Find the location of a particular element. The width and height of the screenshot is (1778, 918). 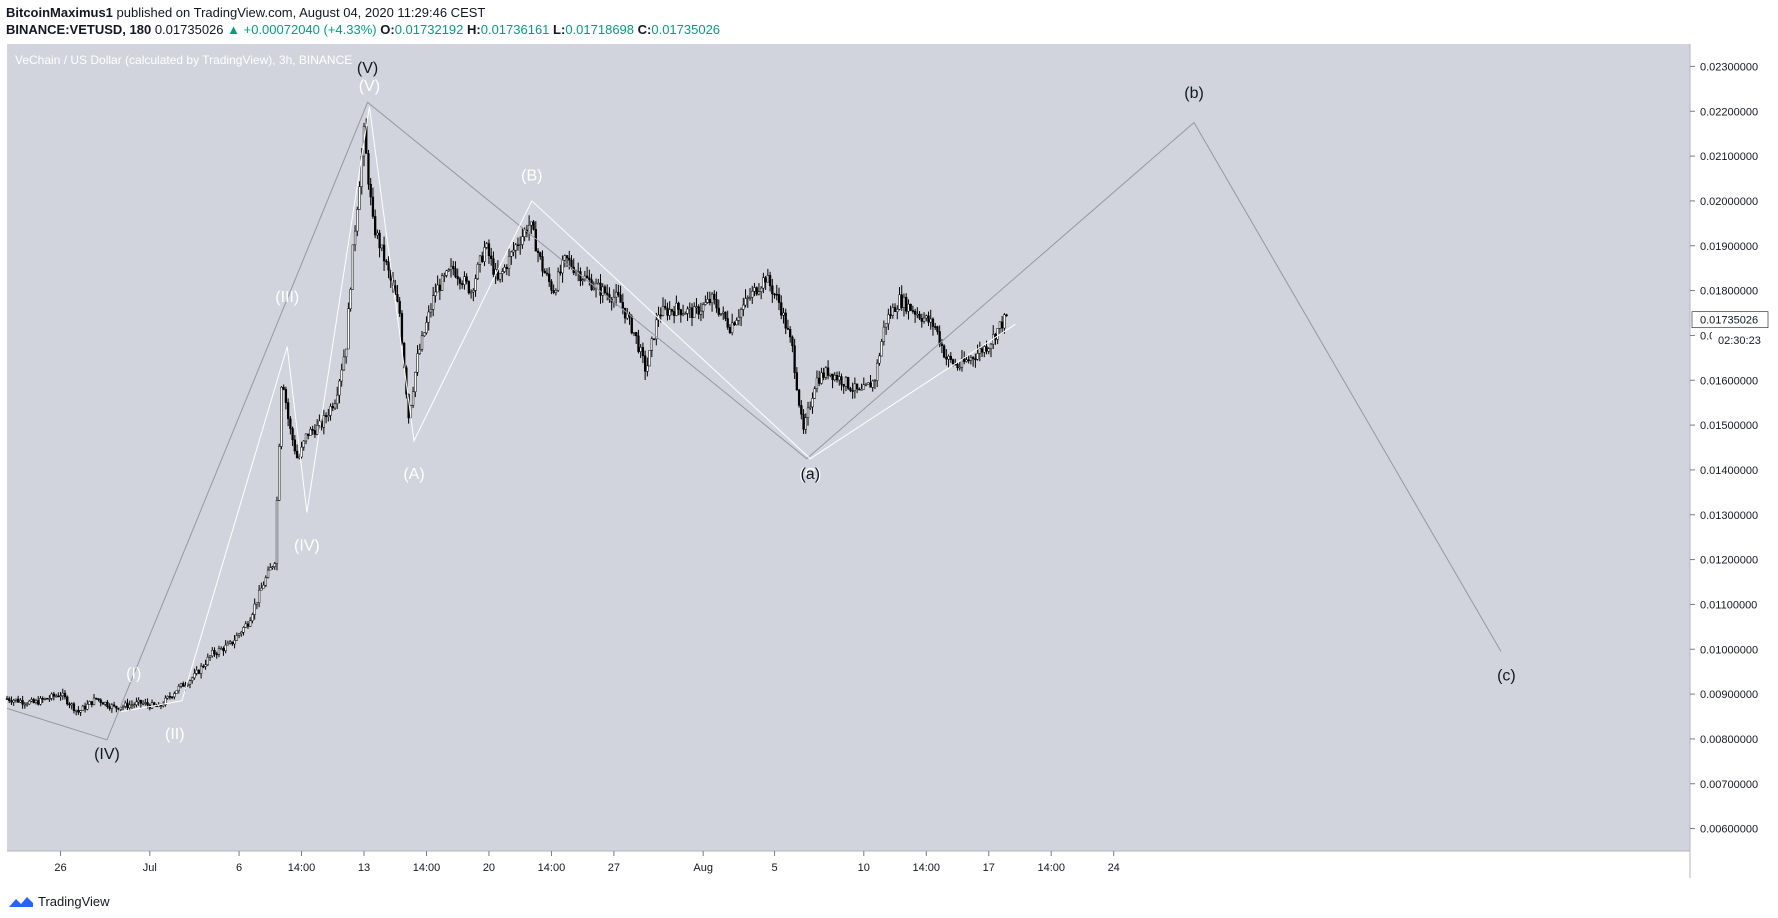

time-tick-label: 13 is located at coordinates (364, 868).